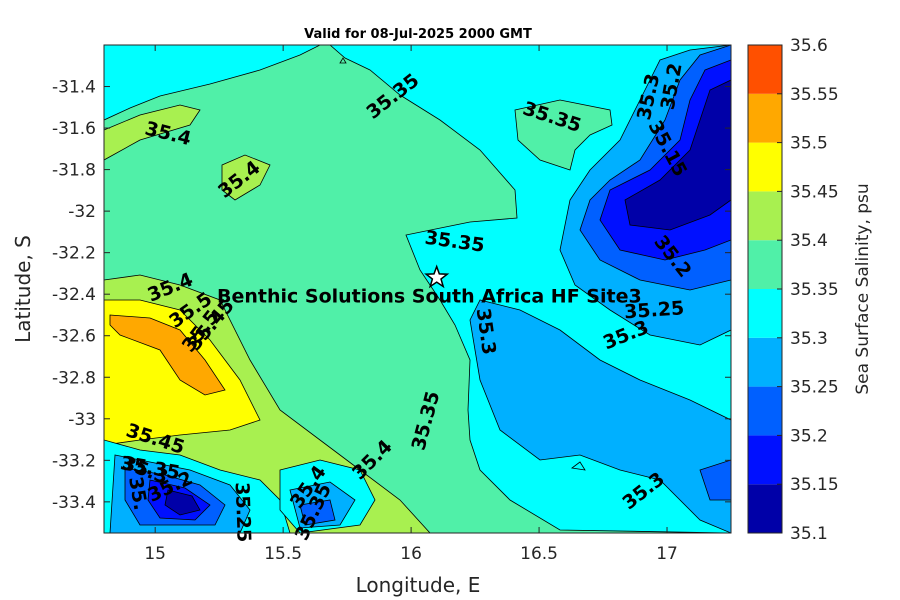  What do you see at coordinates (246, 177) in the screenshot?
I see `patch-35-4-north` at bounding box center [246, 177].